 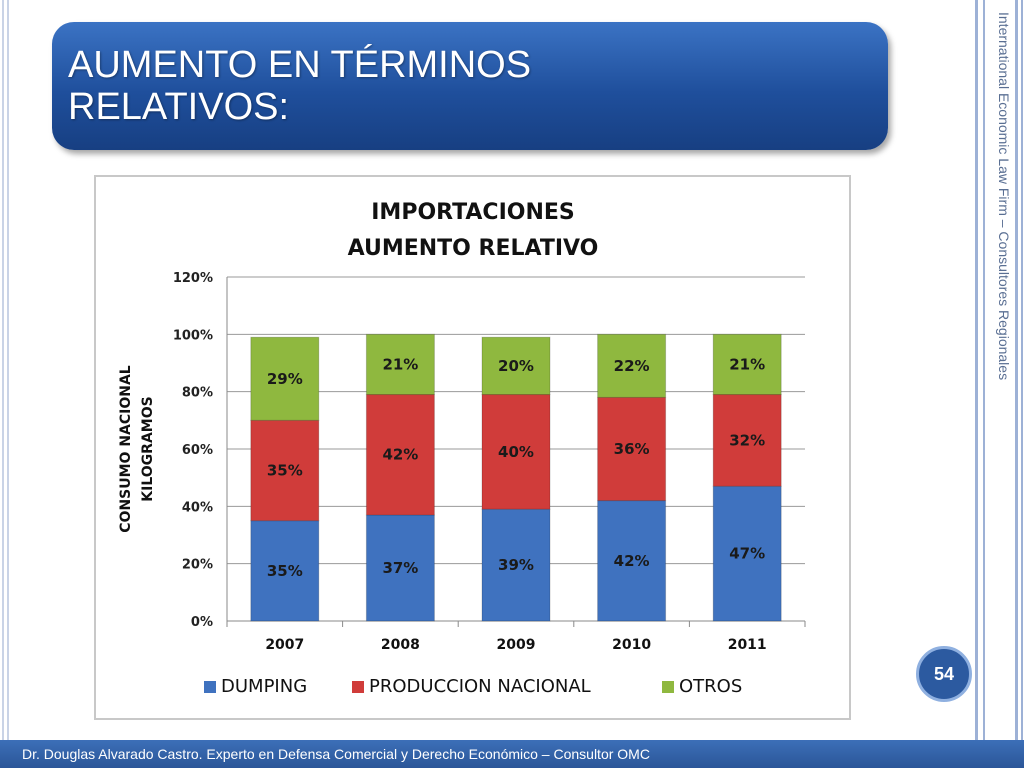 What do you see at coordinates (197, 393) in the screenshot?
I see `y-tick-label: 80%` at bounding box center [197, 393].